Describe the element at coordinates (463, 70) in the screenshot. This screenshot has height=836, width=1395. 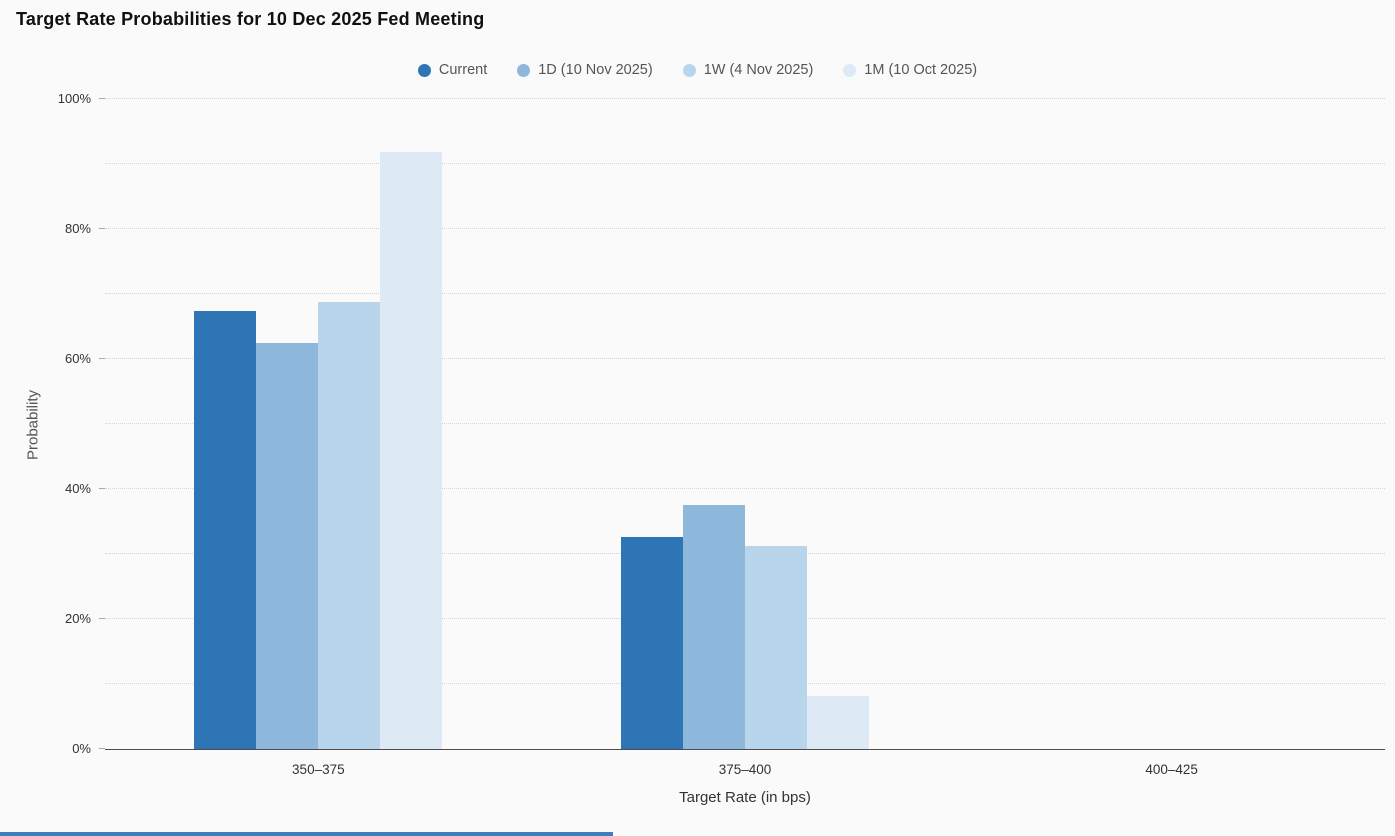
I see `legend-label: Current` at that location.